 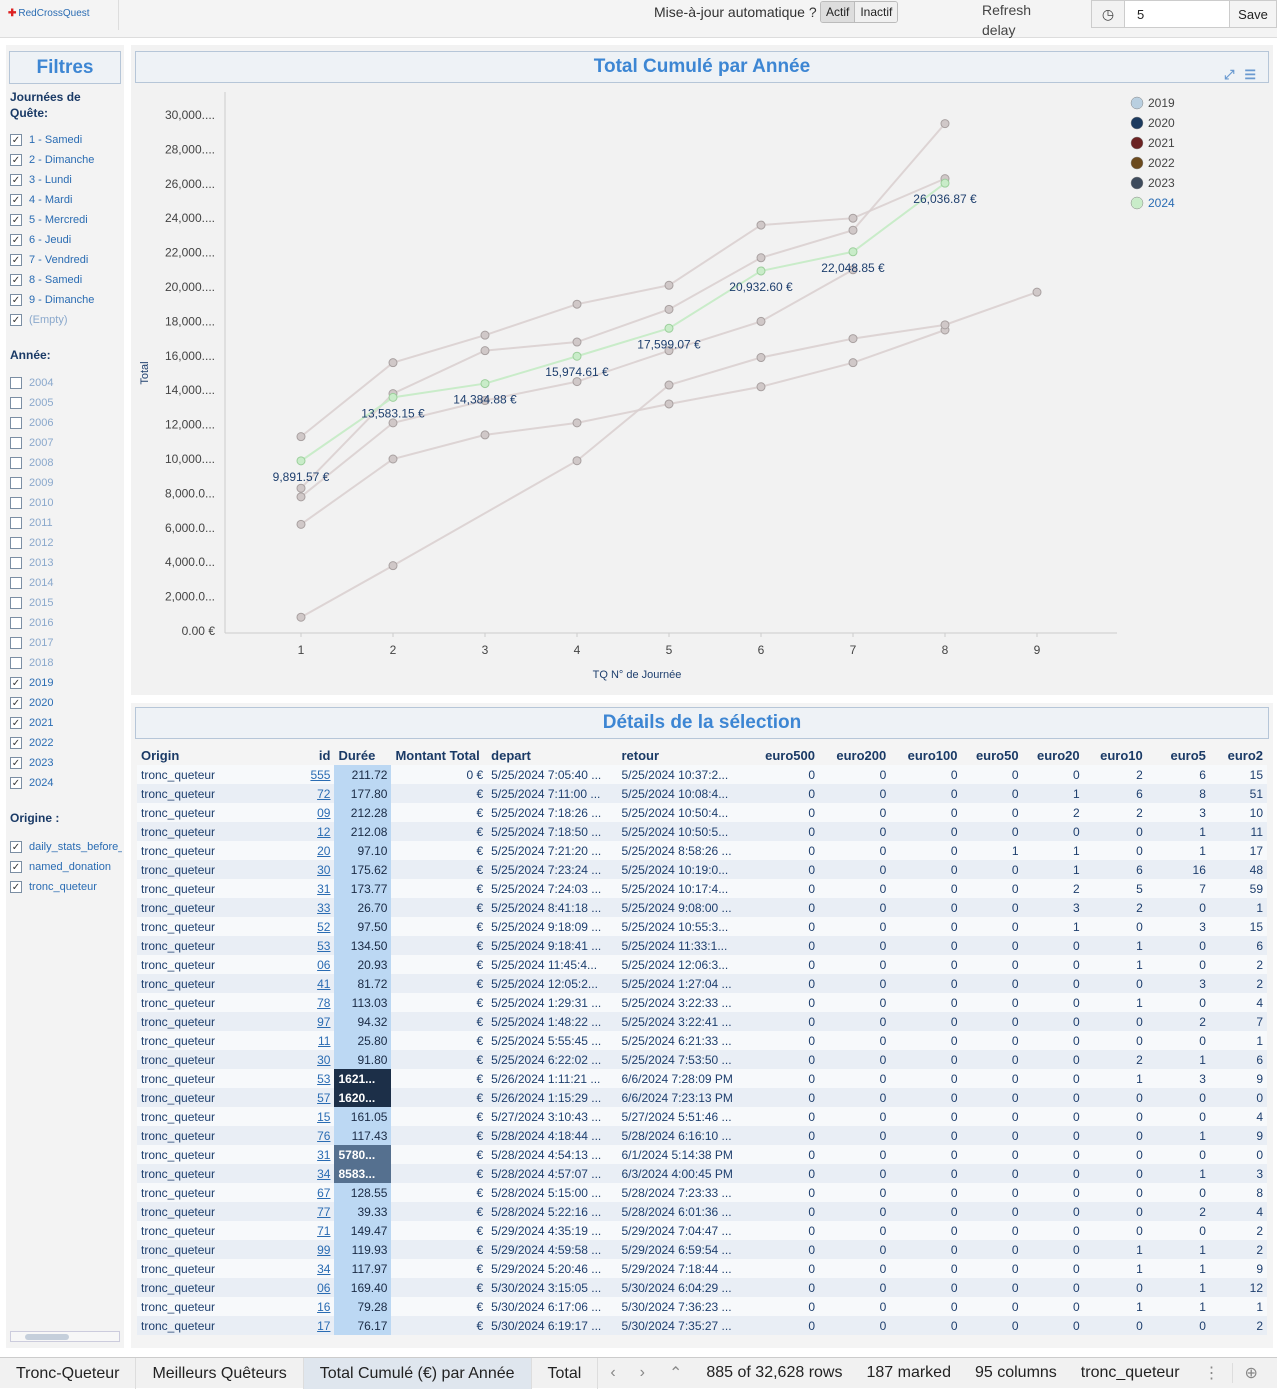 I want to click on tab-3: Total, so click(x=565, y=1373).